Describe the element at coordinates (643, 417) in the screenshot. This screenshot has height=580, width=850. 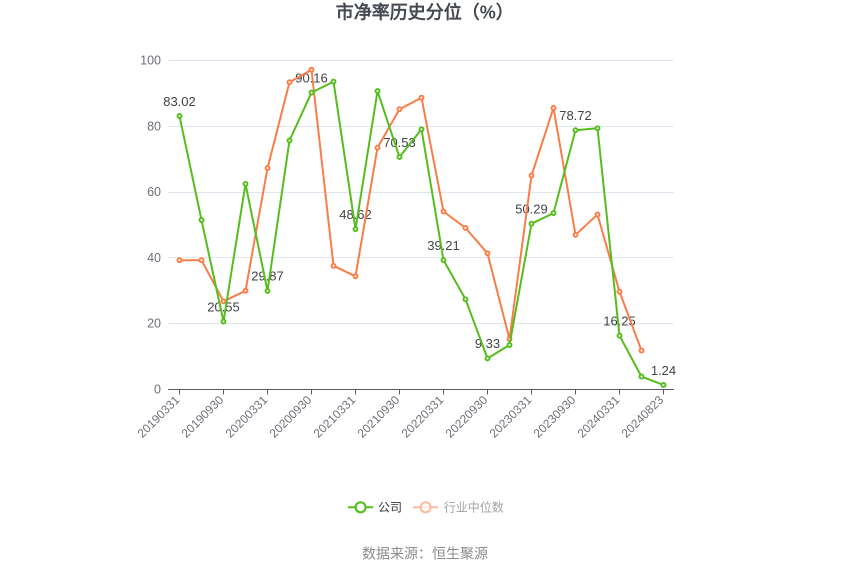
I see `svg-text: 20240823` at that location.